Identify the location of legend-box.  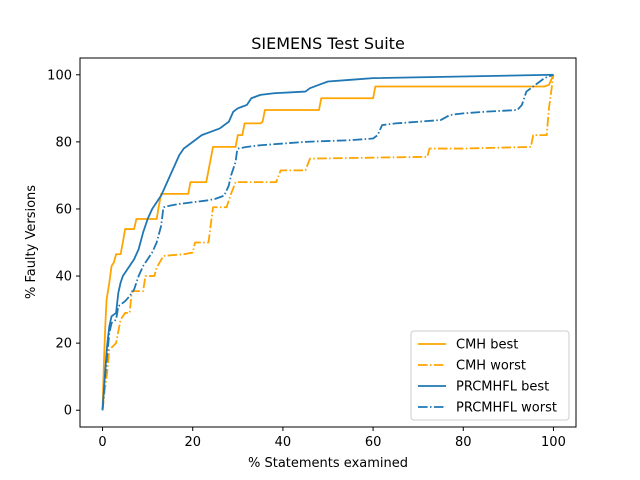
(490, 375).